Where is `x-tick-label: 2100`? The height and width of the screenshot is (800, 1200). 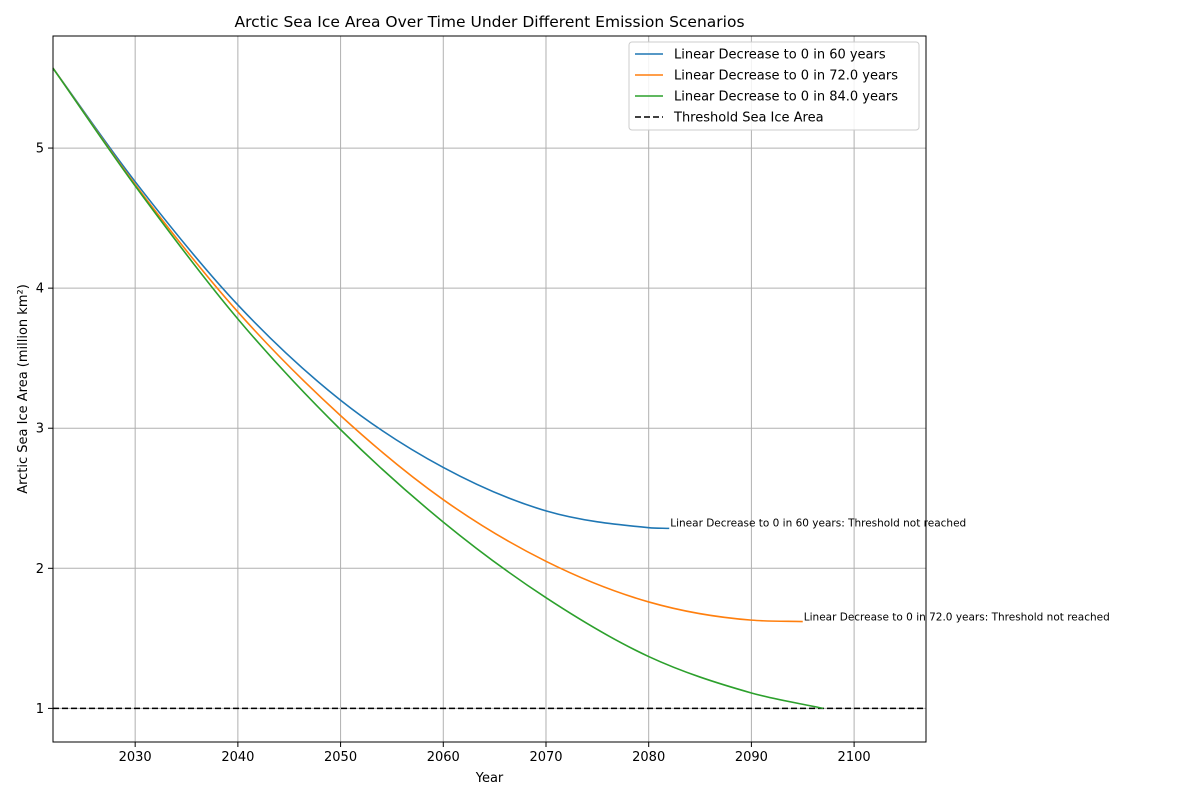 x-tick-label: 2100 is located at coordinates (854, 757).